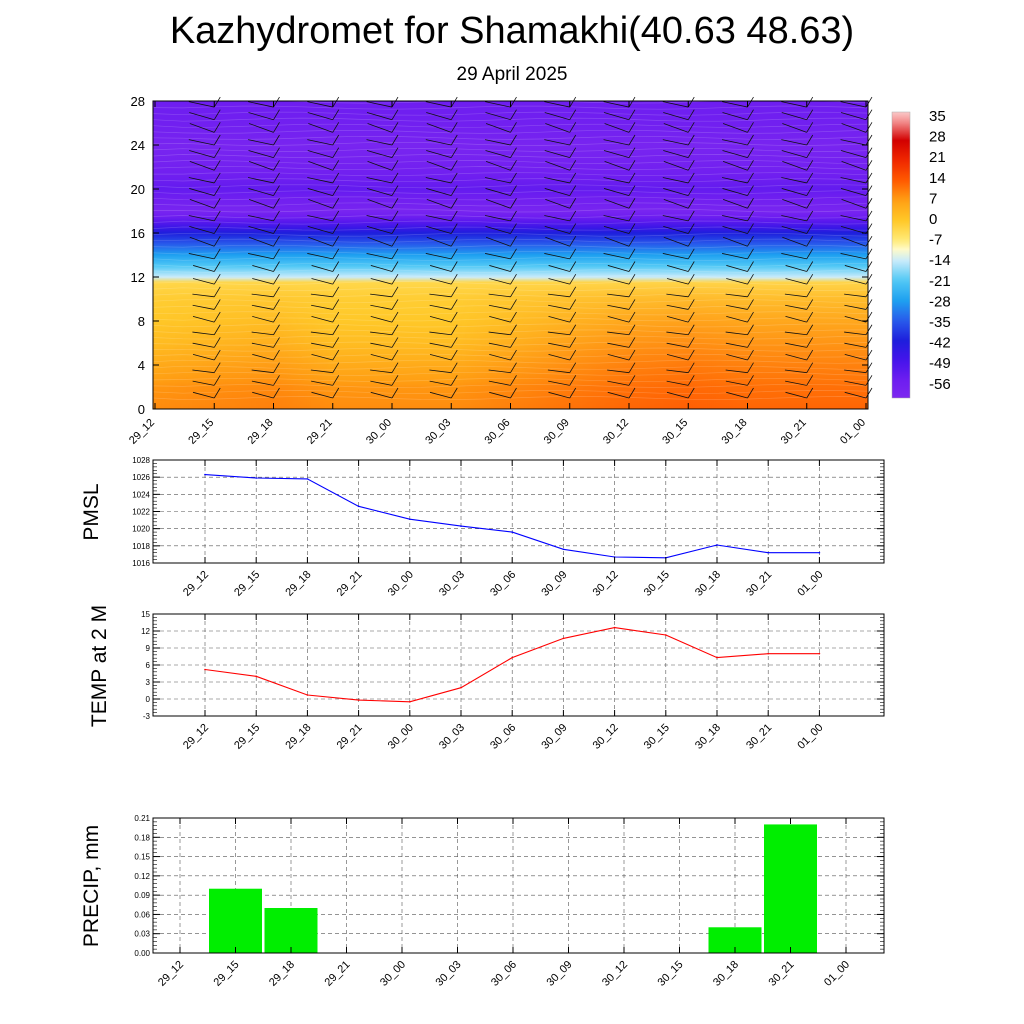 The image size is (1024, 1024). I want to click on x-tick-label: 29_21, so click(338, 974).